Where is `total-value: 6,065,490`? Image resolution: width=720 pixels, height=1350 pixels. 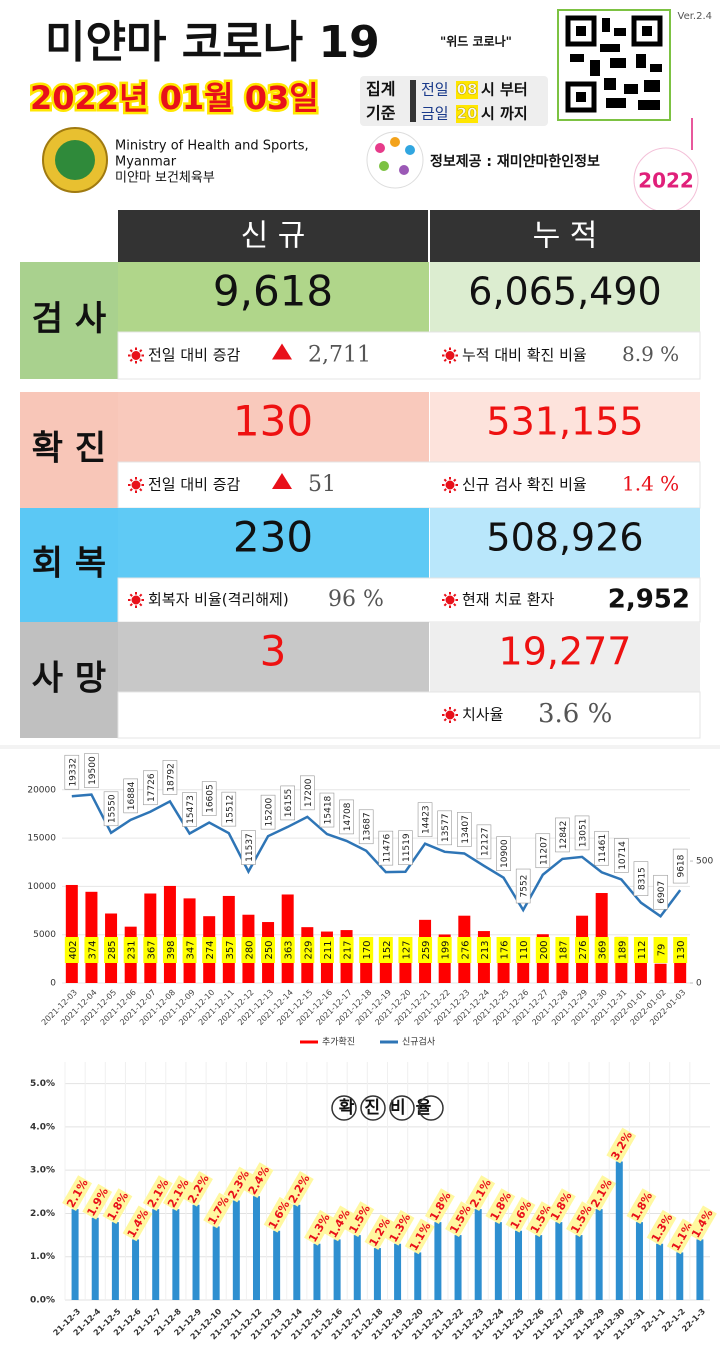
total-value: 6,065,490 is located at coordinates (564, 292).